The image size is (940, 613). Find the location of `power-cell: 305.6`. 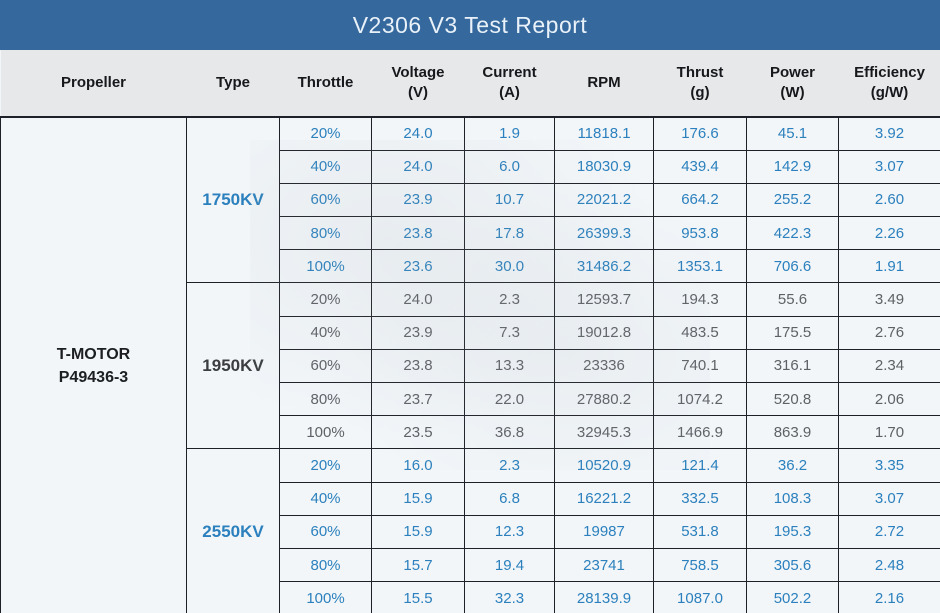

power-cell: 305.6 is located at coordinates (792, 565).